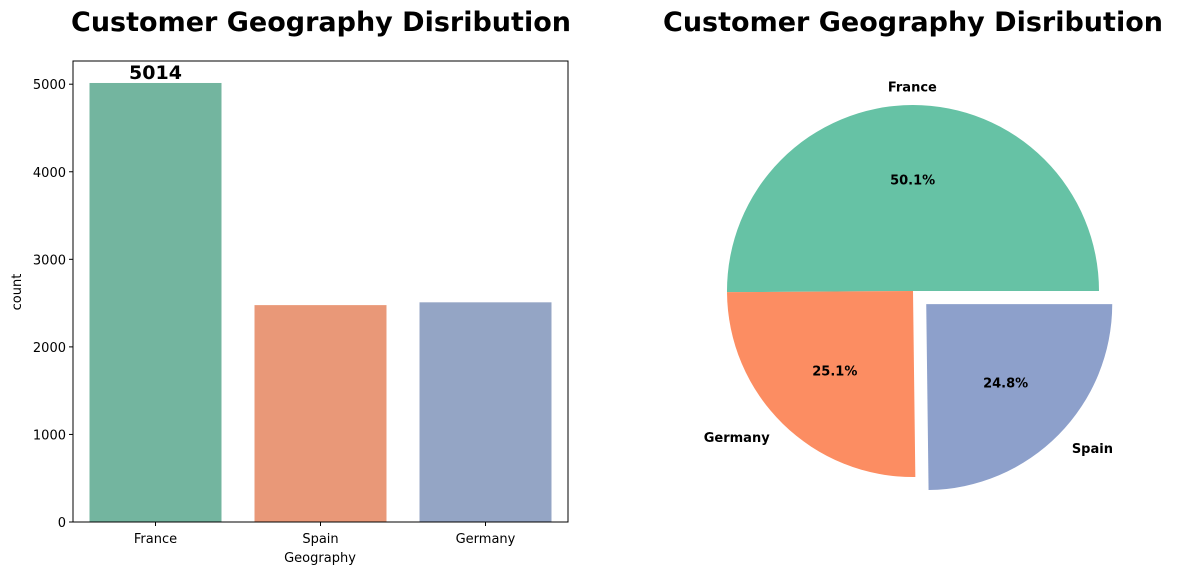 The height and width of the screenshot is (575, 1180). Describe the element at coordinates (913, 22) in the screenshot. I see `pie-chart-title: Customer Geography Disribution` at that location.